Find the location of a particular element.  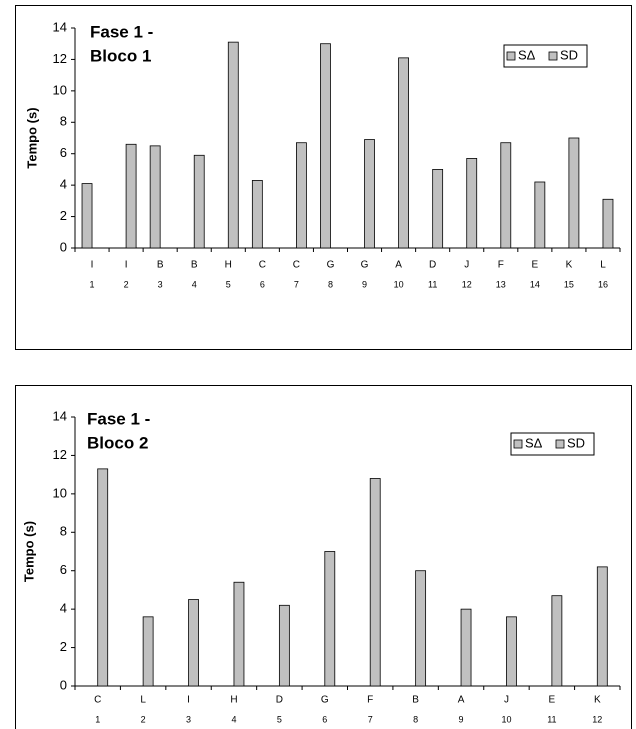

x-tick-number: 15 is located at coordinates (569, 284).